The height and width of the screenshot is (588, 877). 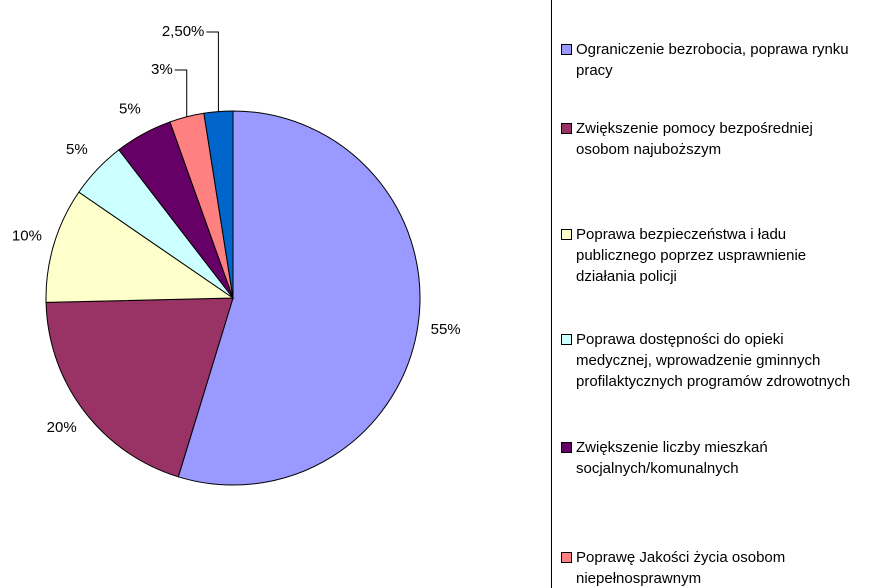 What do you see at coordinates (446, 329) in the screenshot?
I see `data-label: 55%` at bounding box center [446, 329].